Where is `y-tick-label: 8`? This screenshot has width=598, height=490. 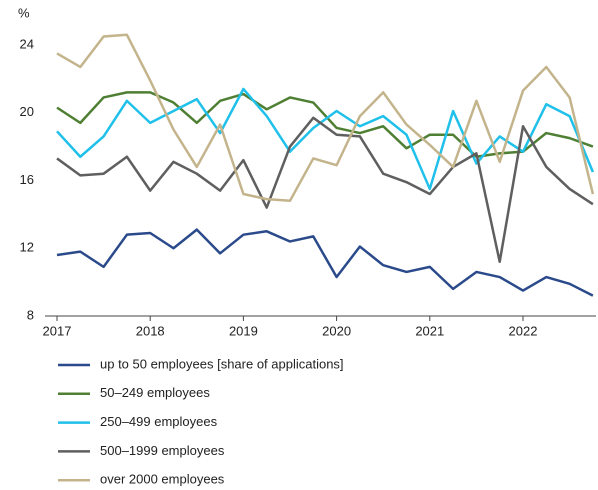
y-tick-label: 8 is located at coordinates (30, 314).